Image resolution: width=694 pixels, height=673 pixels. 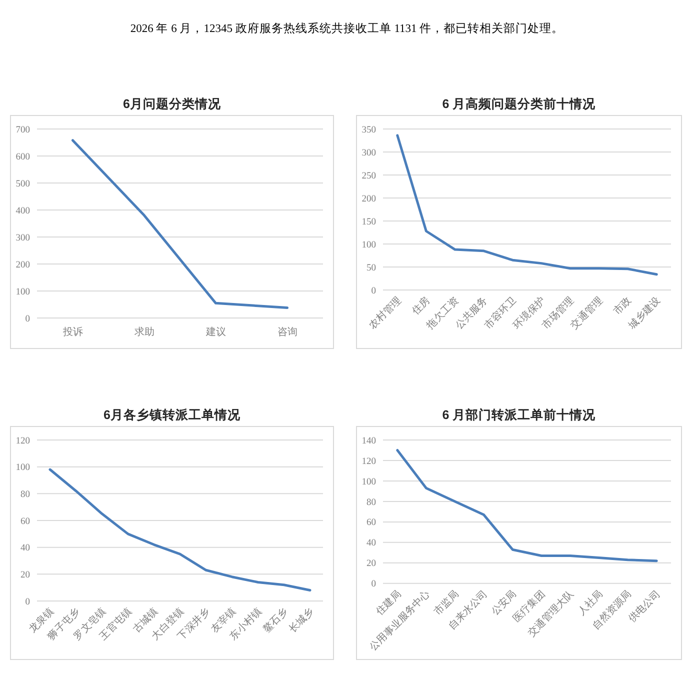 I want to click on text: 2026 年 6 月，12345 政府服务热线系统共接收工单 1131 件，都已转相关部门处理。, so click(x=347, y=28).